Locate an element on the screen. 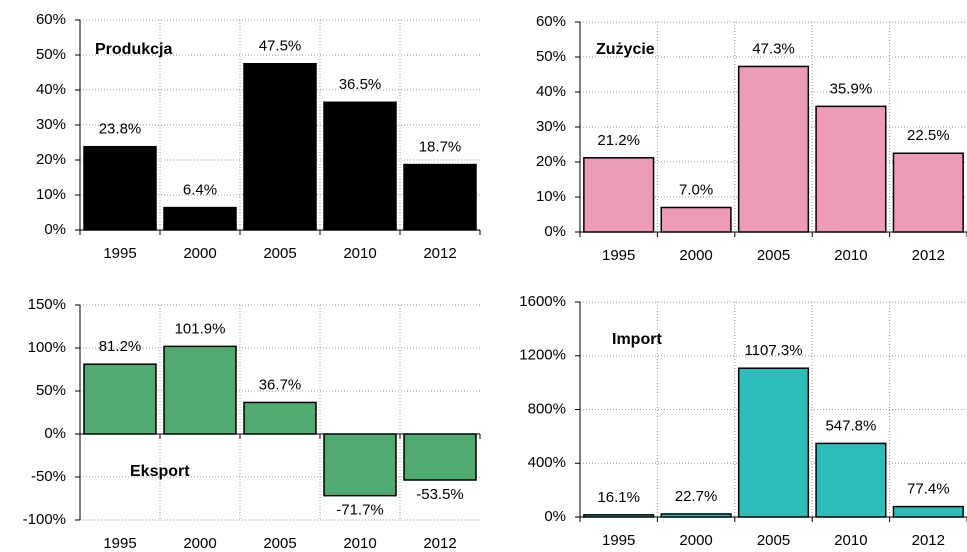 This screenshot has width=967, height=552. value-label: 16.1% is located at coordinates (618, 497).